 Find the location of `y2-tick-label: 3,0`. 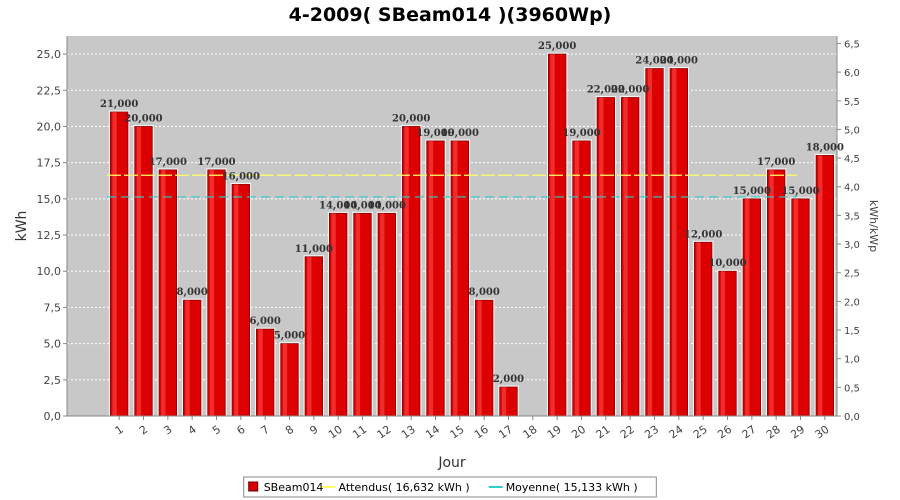

y2-tick-label: 3,0 is located at coordinates (852, 245).